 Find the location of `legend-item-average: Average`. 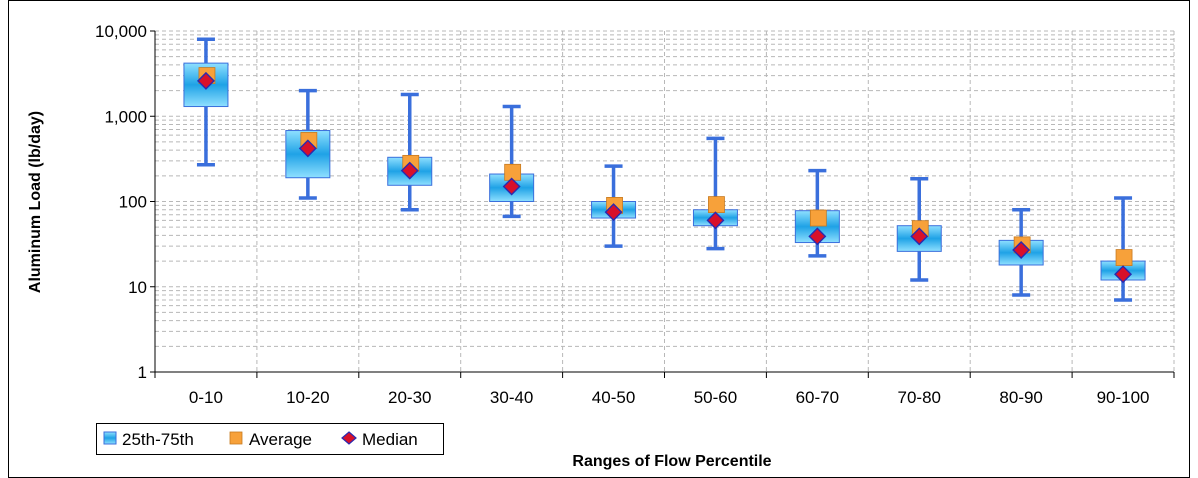

legend-item-average: Average is located at coordinates (270, 439).